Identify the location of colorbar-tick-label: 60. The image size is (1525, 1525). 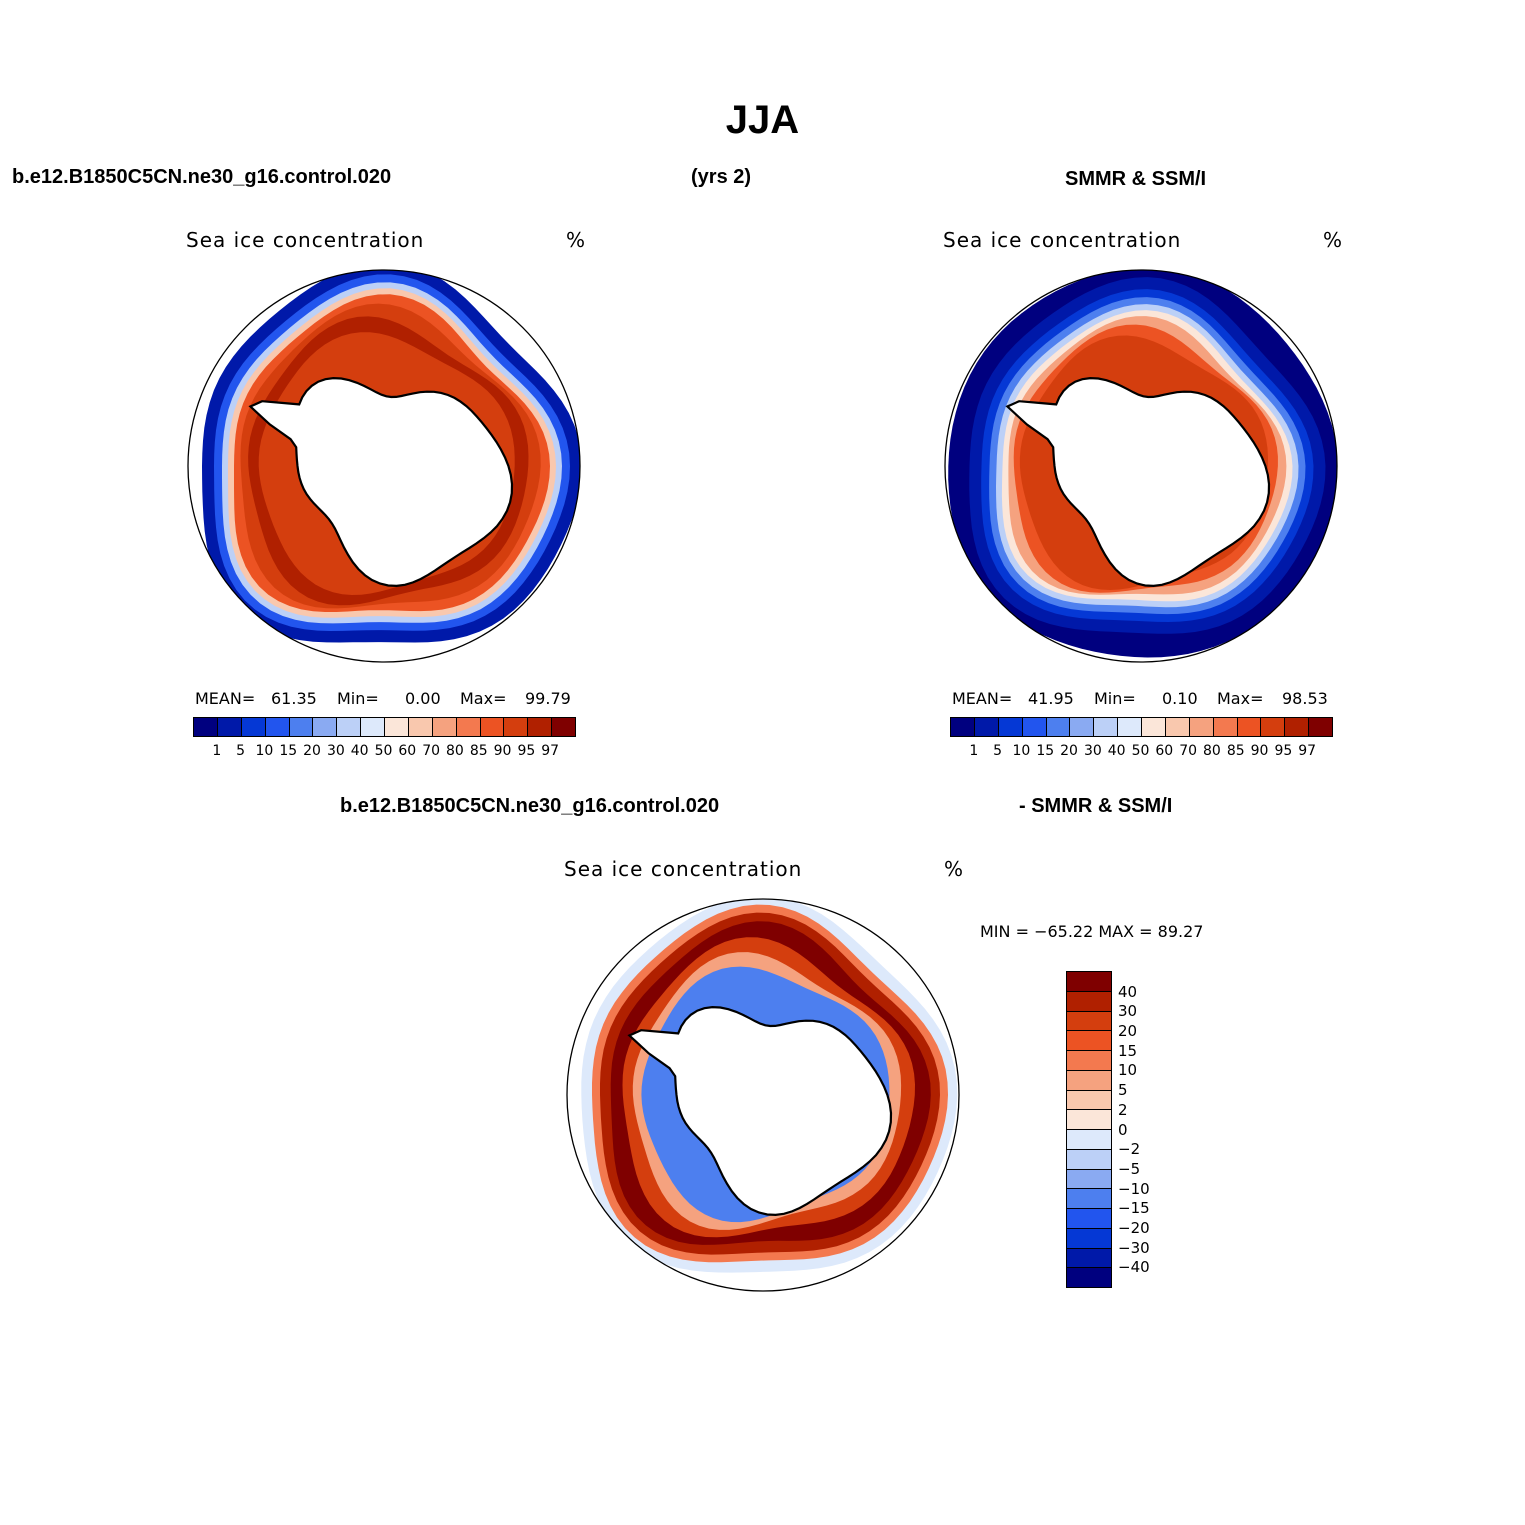
(407, 751).